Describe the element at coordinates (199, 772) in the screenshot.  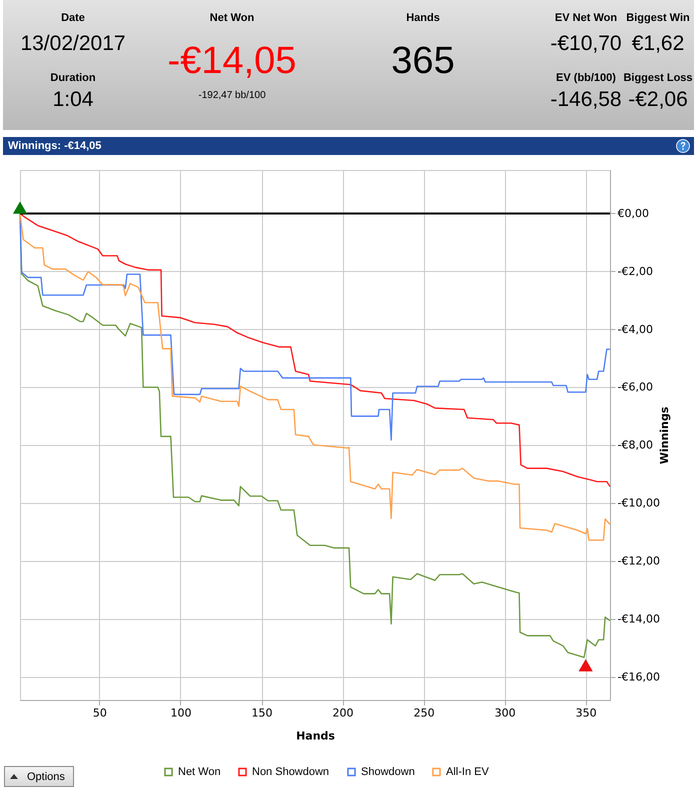
I see `legend-label: Net Won` at that location.